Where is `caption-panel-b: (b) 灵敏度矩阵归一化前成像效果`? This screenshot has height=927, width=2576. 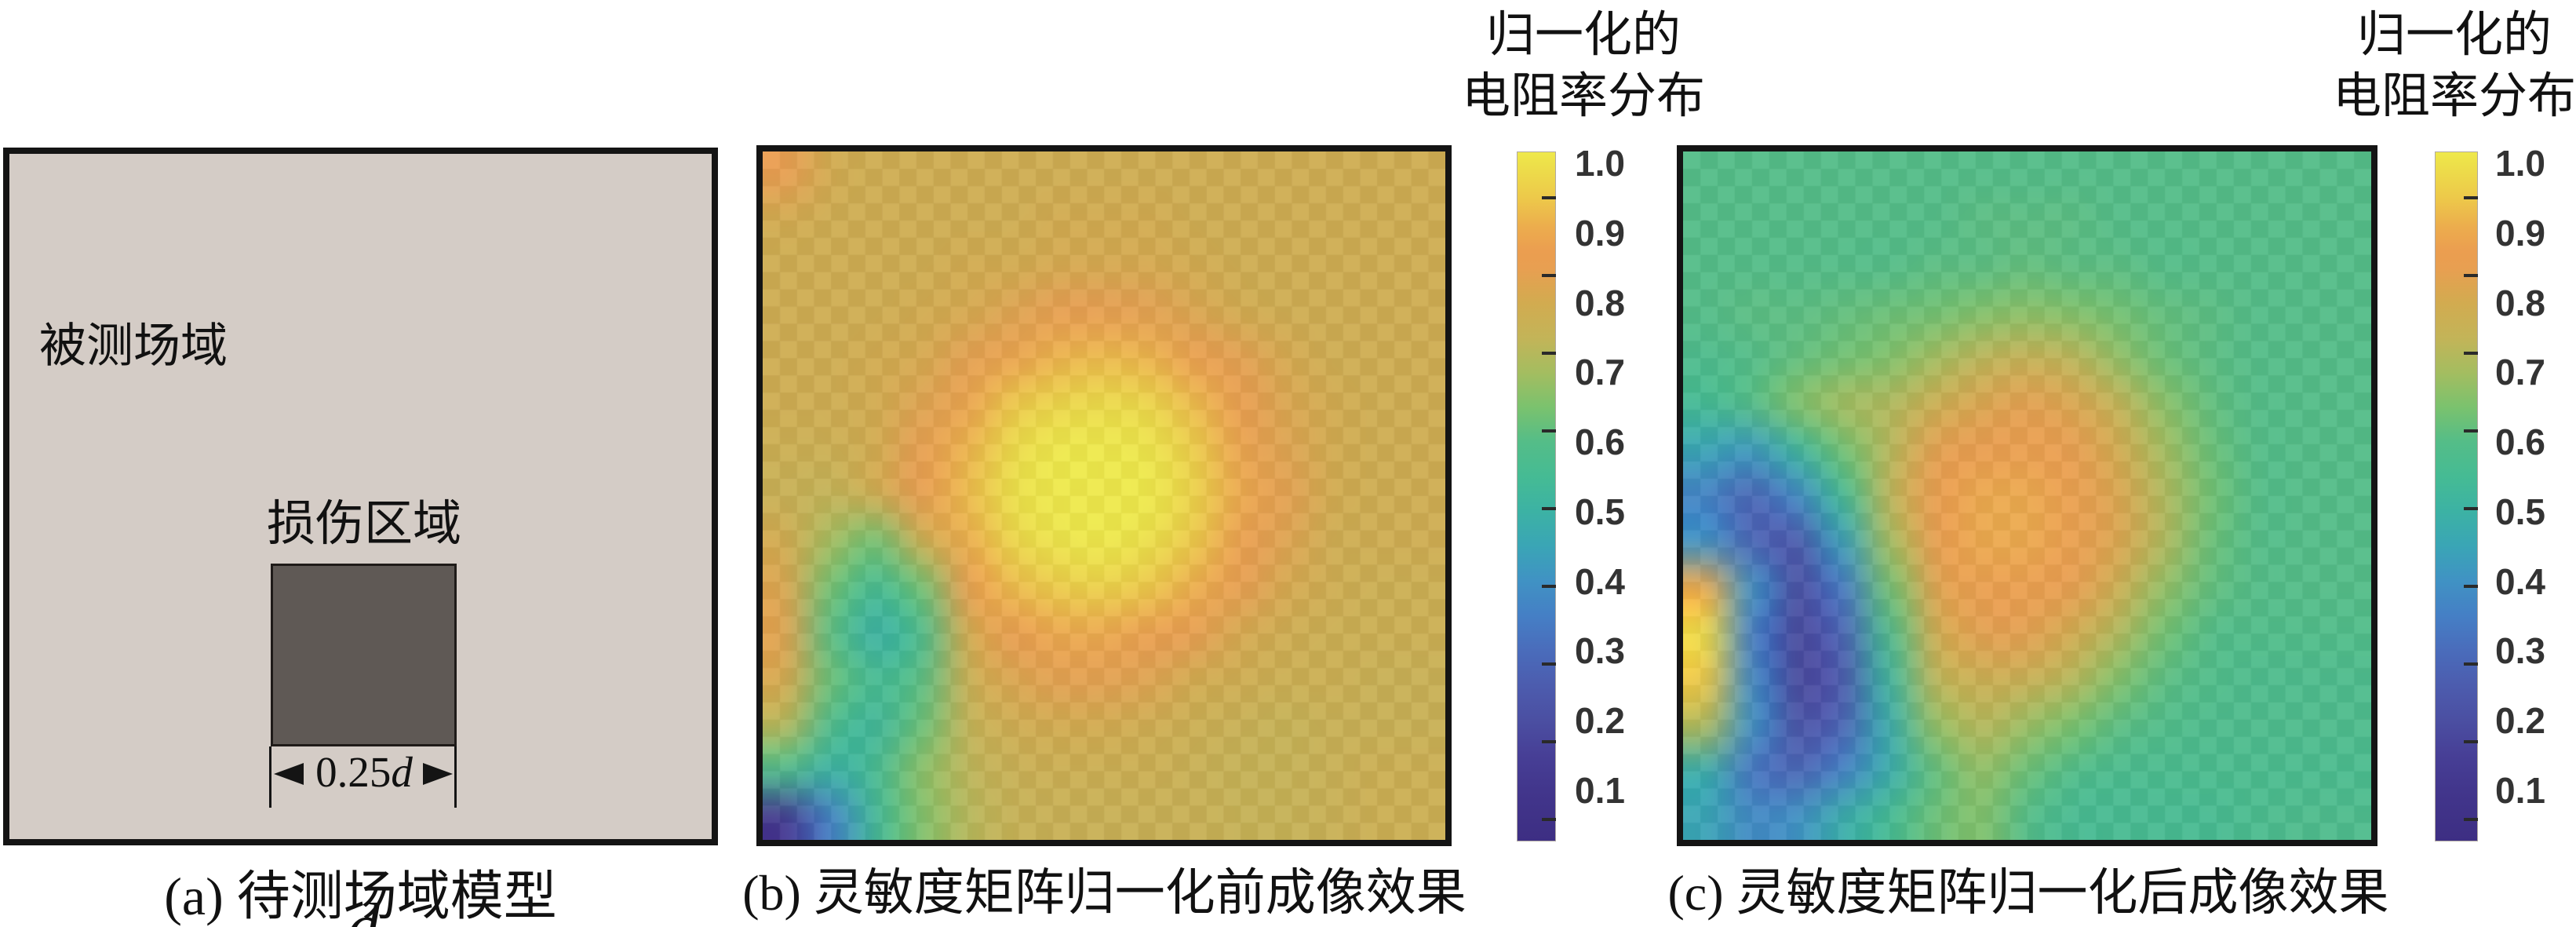 caption-panel-b: (b) 灵敏度矩阵归一化前成像效果 is located at coordinates (1104, 893).